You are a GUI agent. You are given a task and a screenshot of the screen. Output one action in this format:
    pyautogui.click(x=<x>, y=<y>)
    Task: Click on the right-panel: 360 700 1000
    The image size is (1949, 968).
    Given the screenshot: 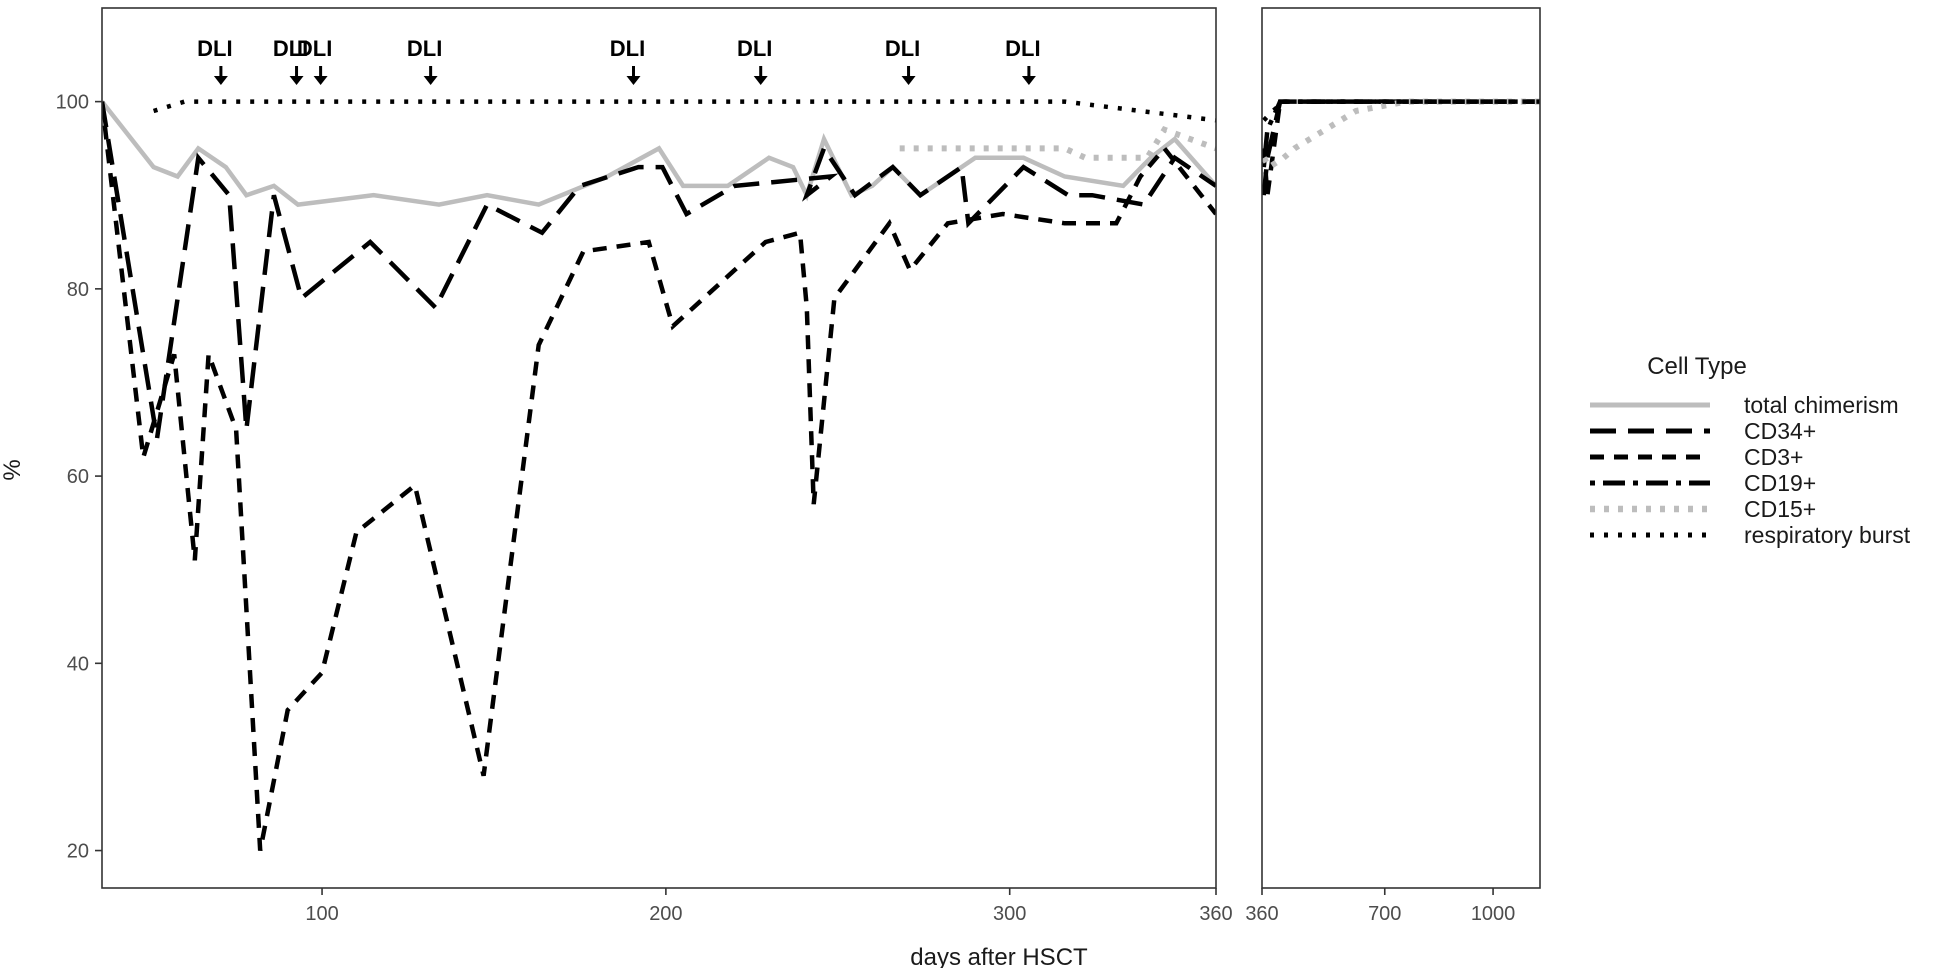 What is the action you would take?
    pyautogui.click(x=1393, y=466)
    